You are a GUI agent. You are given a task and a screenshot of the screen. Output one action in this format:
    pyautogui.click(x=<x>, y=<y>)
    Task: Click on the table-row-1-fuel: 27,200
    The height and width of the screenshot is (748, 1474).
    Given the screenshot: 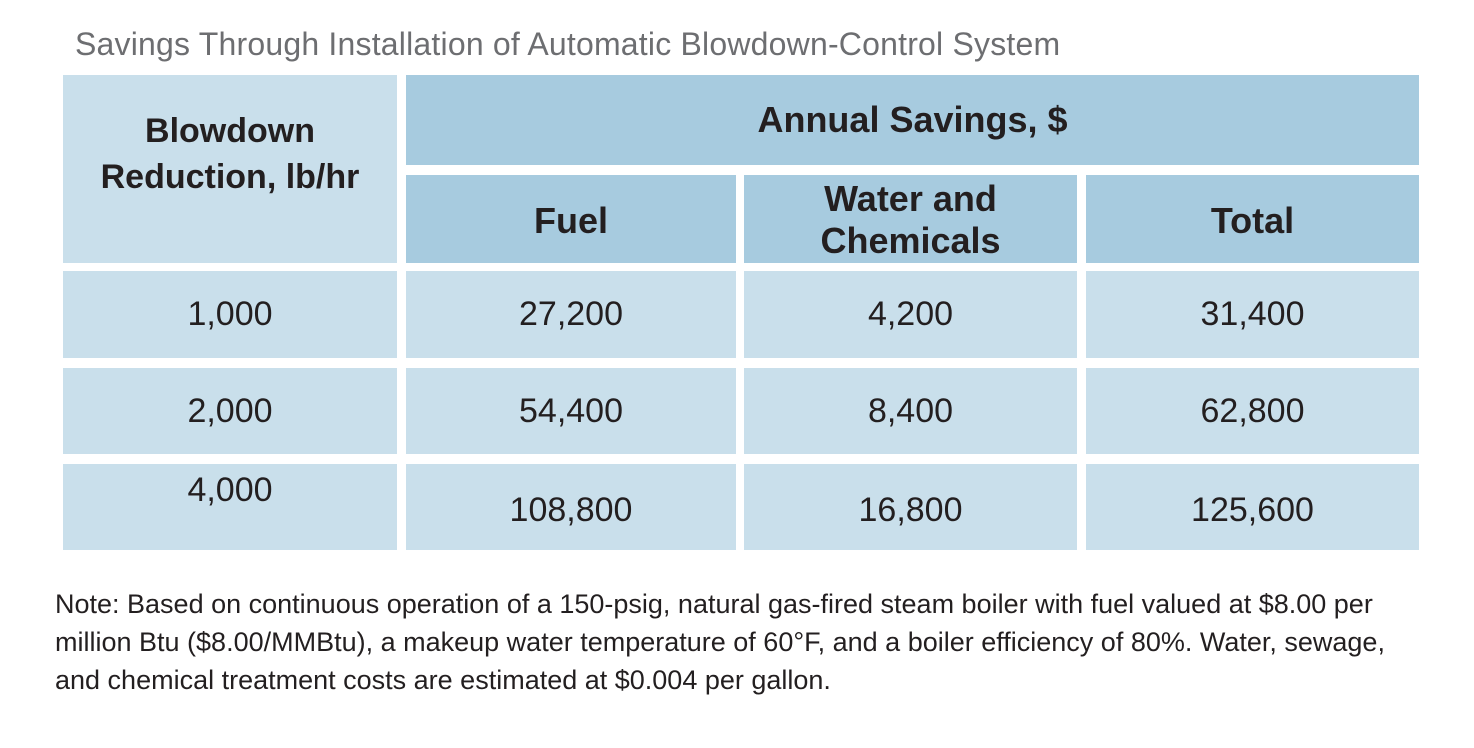 What is the action you would take?
    pyautogui.click(x=571, y=314)
    